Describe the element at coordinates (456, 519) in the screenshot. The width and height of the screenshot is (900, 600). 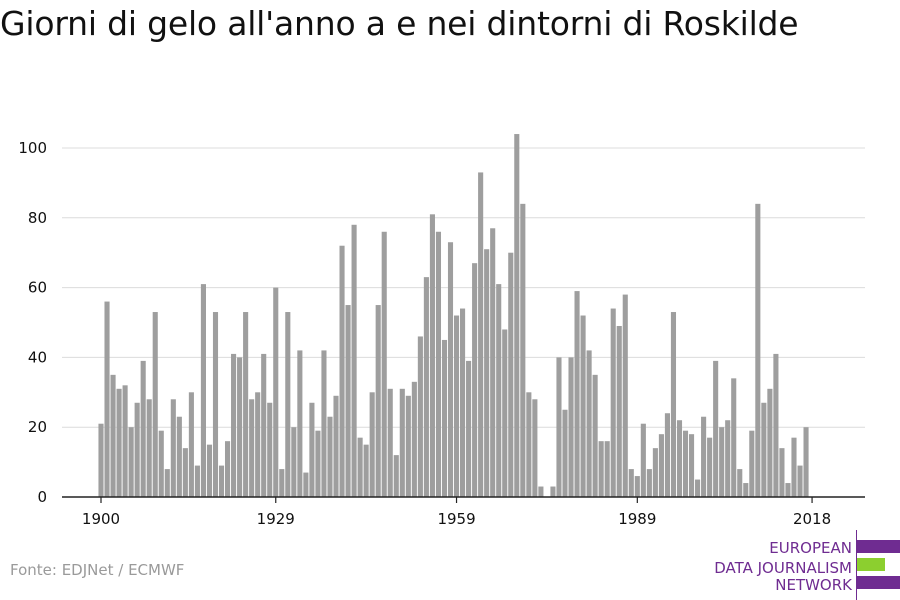
I see `x-tick-label-1959: 1959` at that location.